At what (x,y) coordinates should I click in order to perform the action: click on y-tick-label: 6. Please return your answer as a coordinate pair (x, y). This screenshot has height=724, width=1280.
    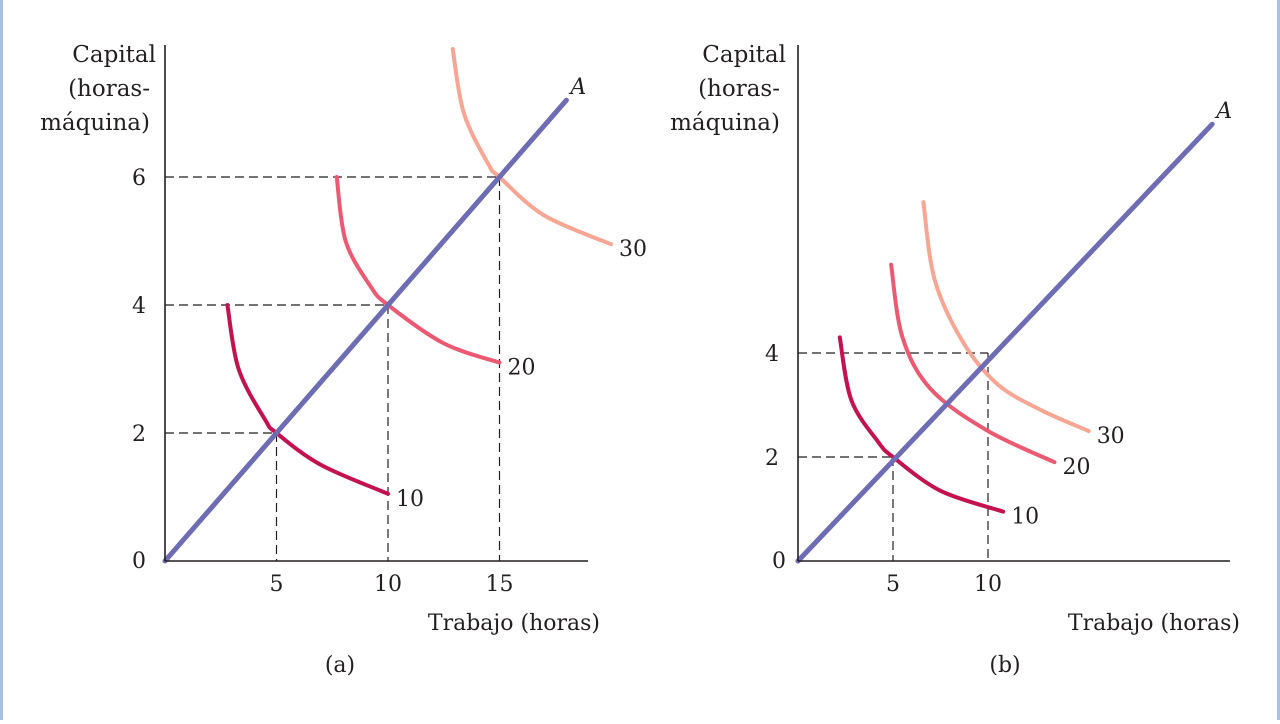
    Looking at the image, I should click on (139, 178).